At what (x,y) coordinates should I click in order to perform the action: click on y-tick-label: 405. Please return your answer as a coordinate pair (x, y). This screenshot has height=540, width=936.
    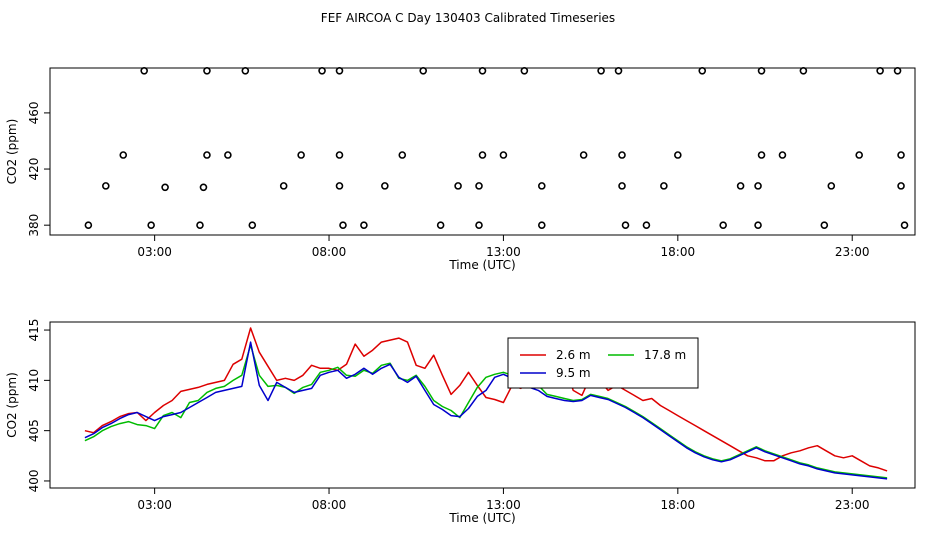
    Looking at the image, I should click on (34, 430).